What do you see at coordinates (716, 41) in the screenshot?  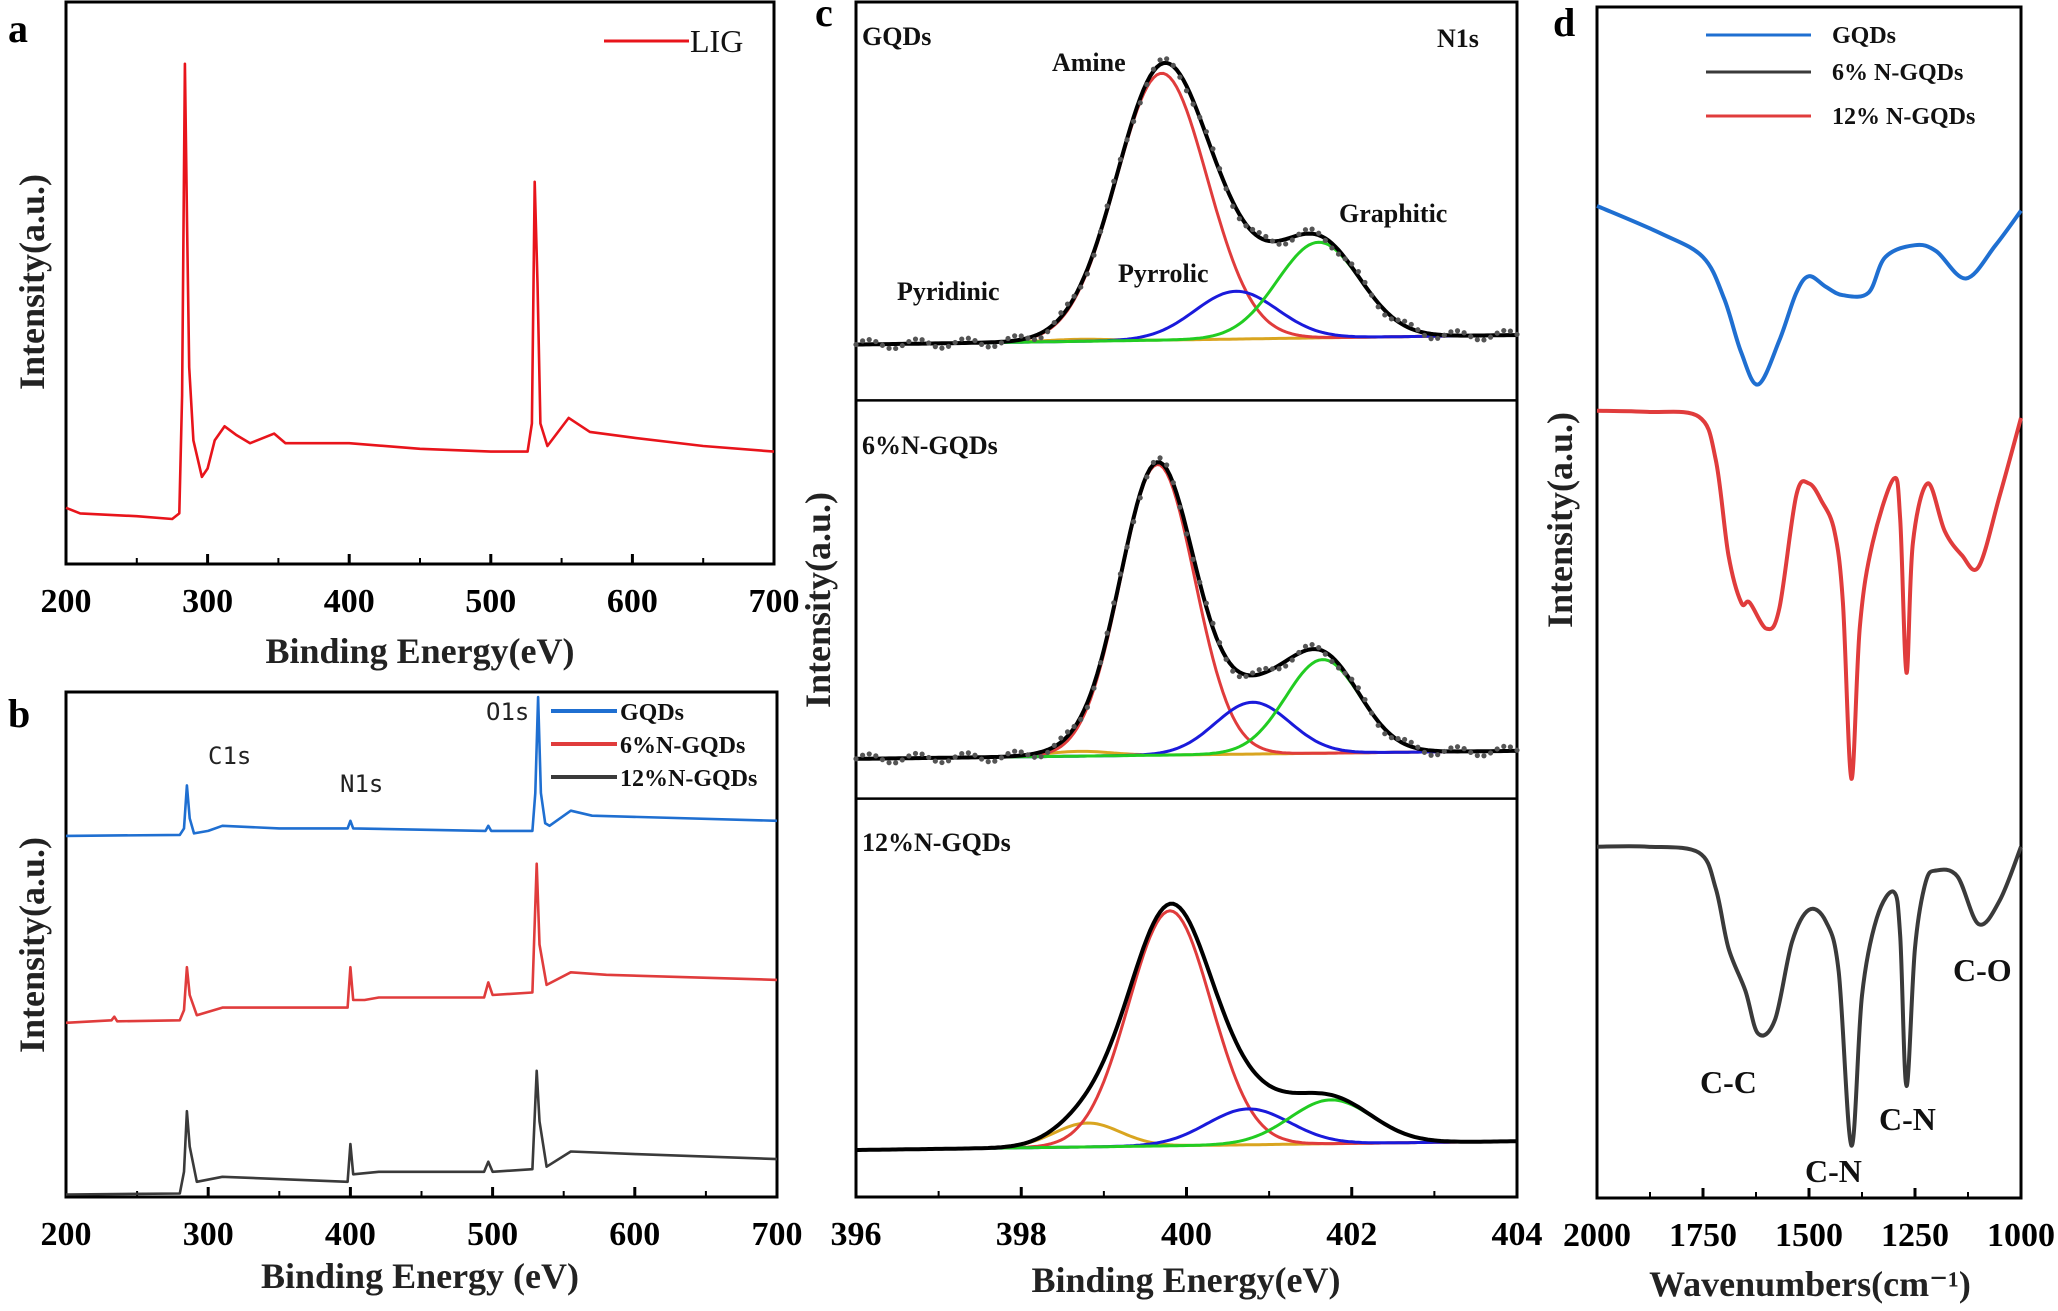 I see `legend-label-lig: LIG` at bounding box center [716, 41].